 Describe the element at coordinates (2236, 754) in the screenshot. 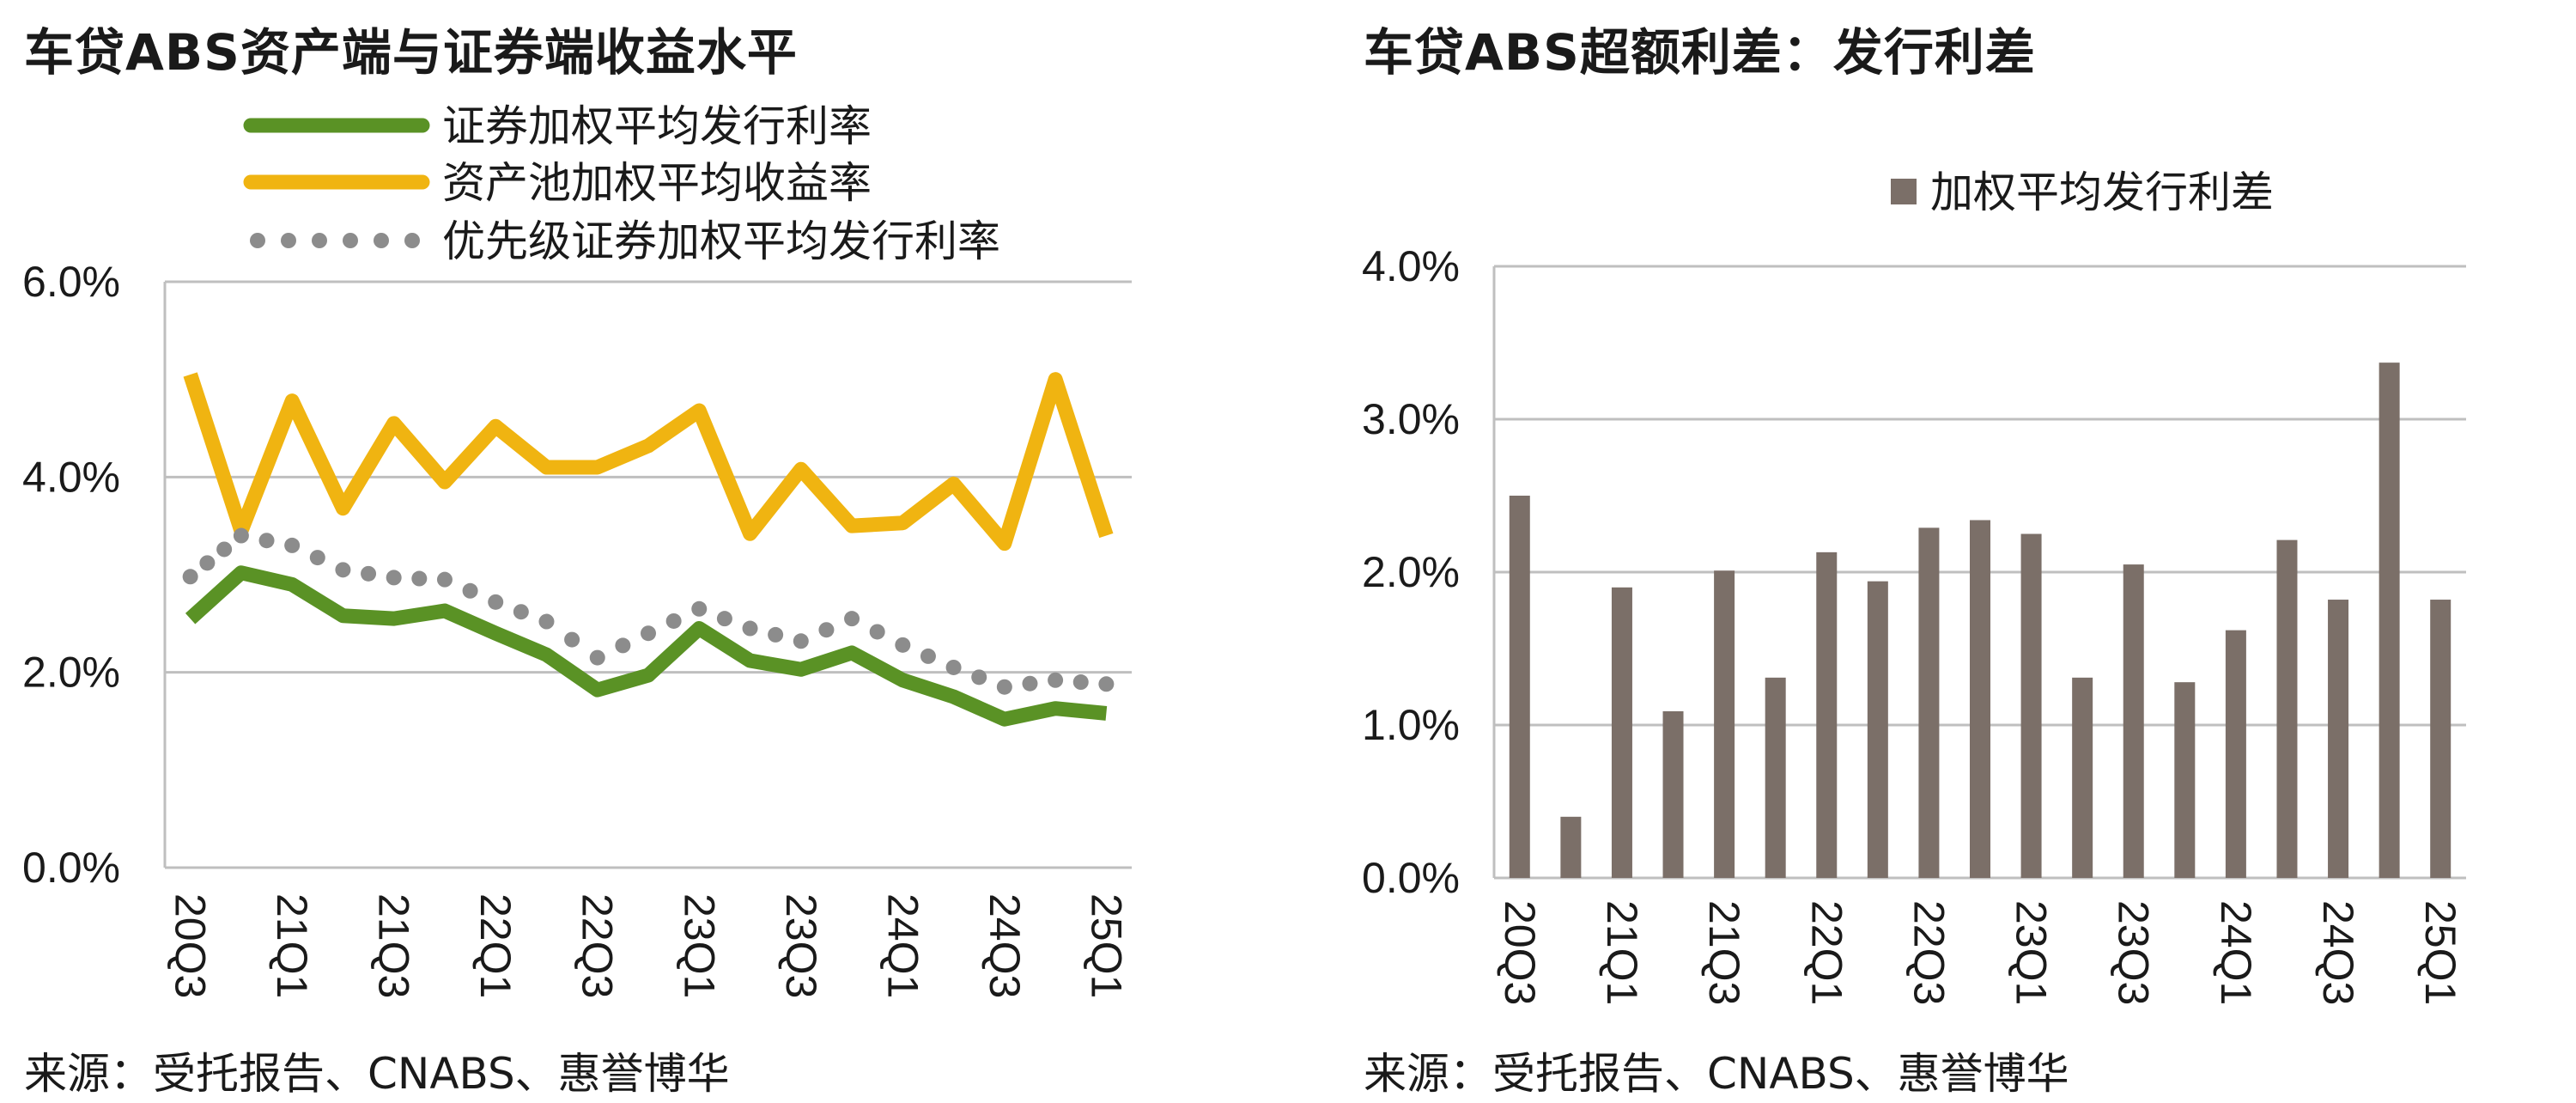

I see `bar-24Q1` at that location.